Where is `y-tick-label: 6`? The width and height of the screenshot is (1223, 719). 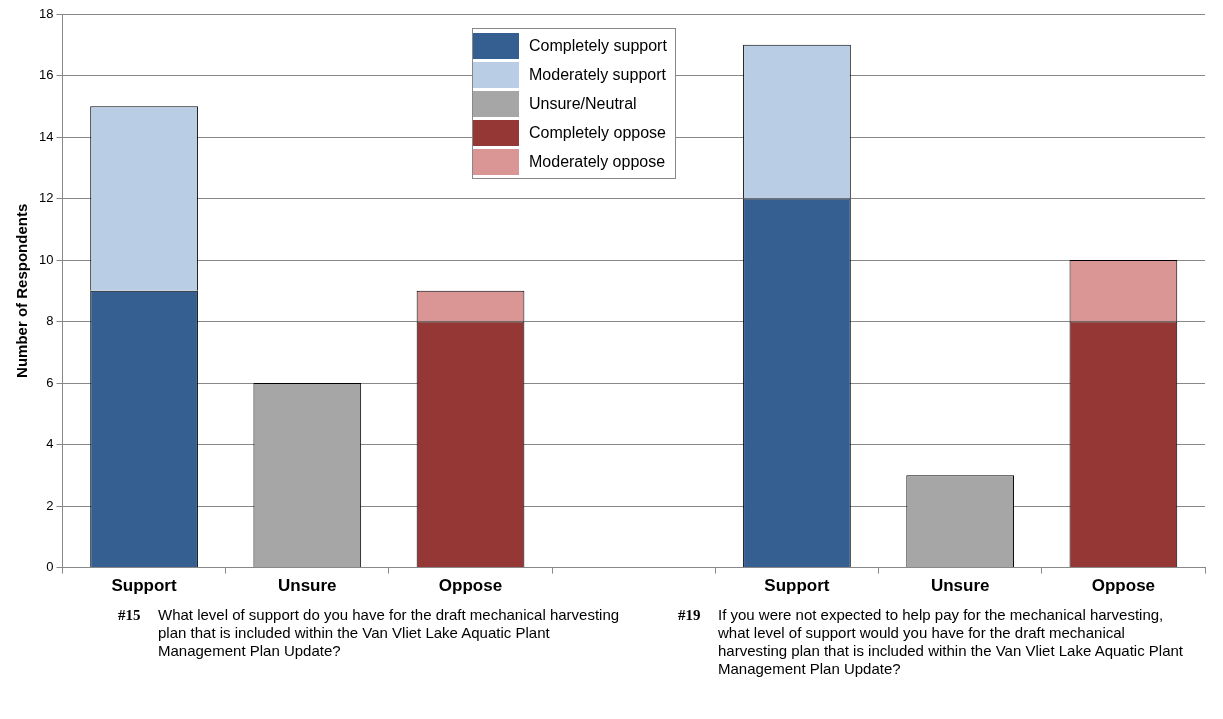 y-tick-label: 6 is located at coordinates (50, 382).